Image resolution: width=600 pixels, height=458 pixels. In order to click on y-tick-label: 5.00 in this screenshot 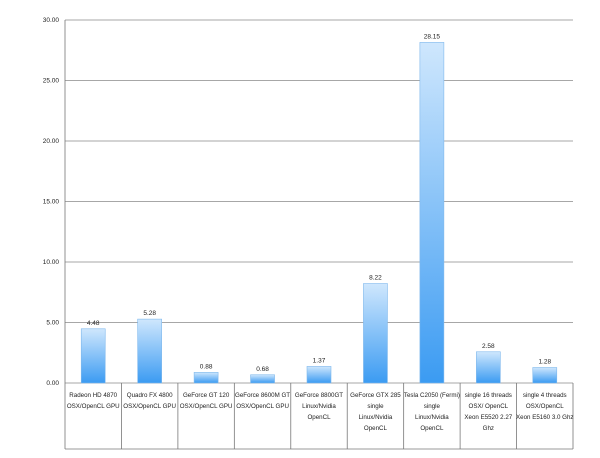, I will do `click(52, 323)`.